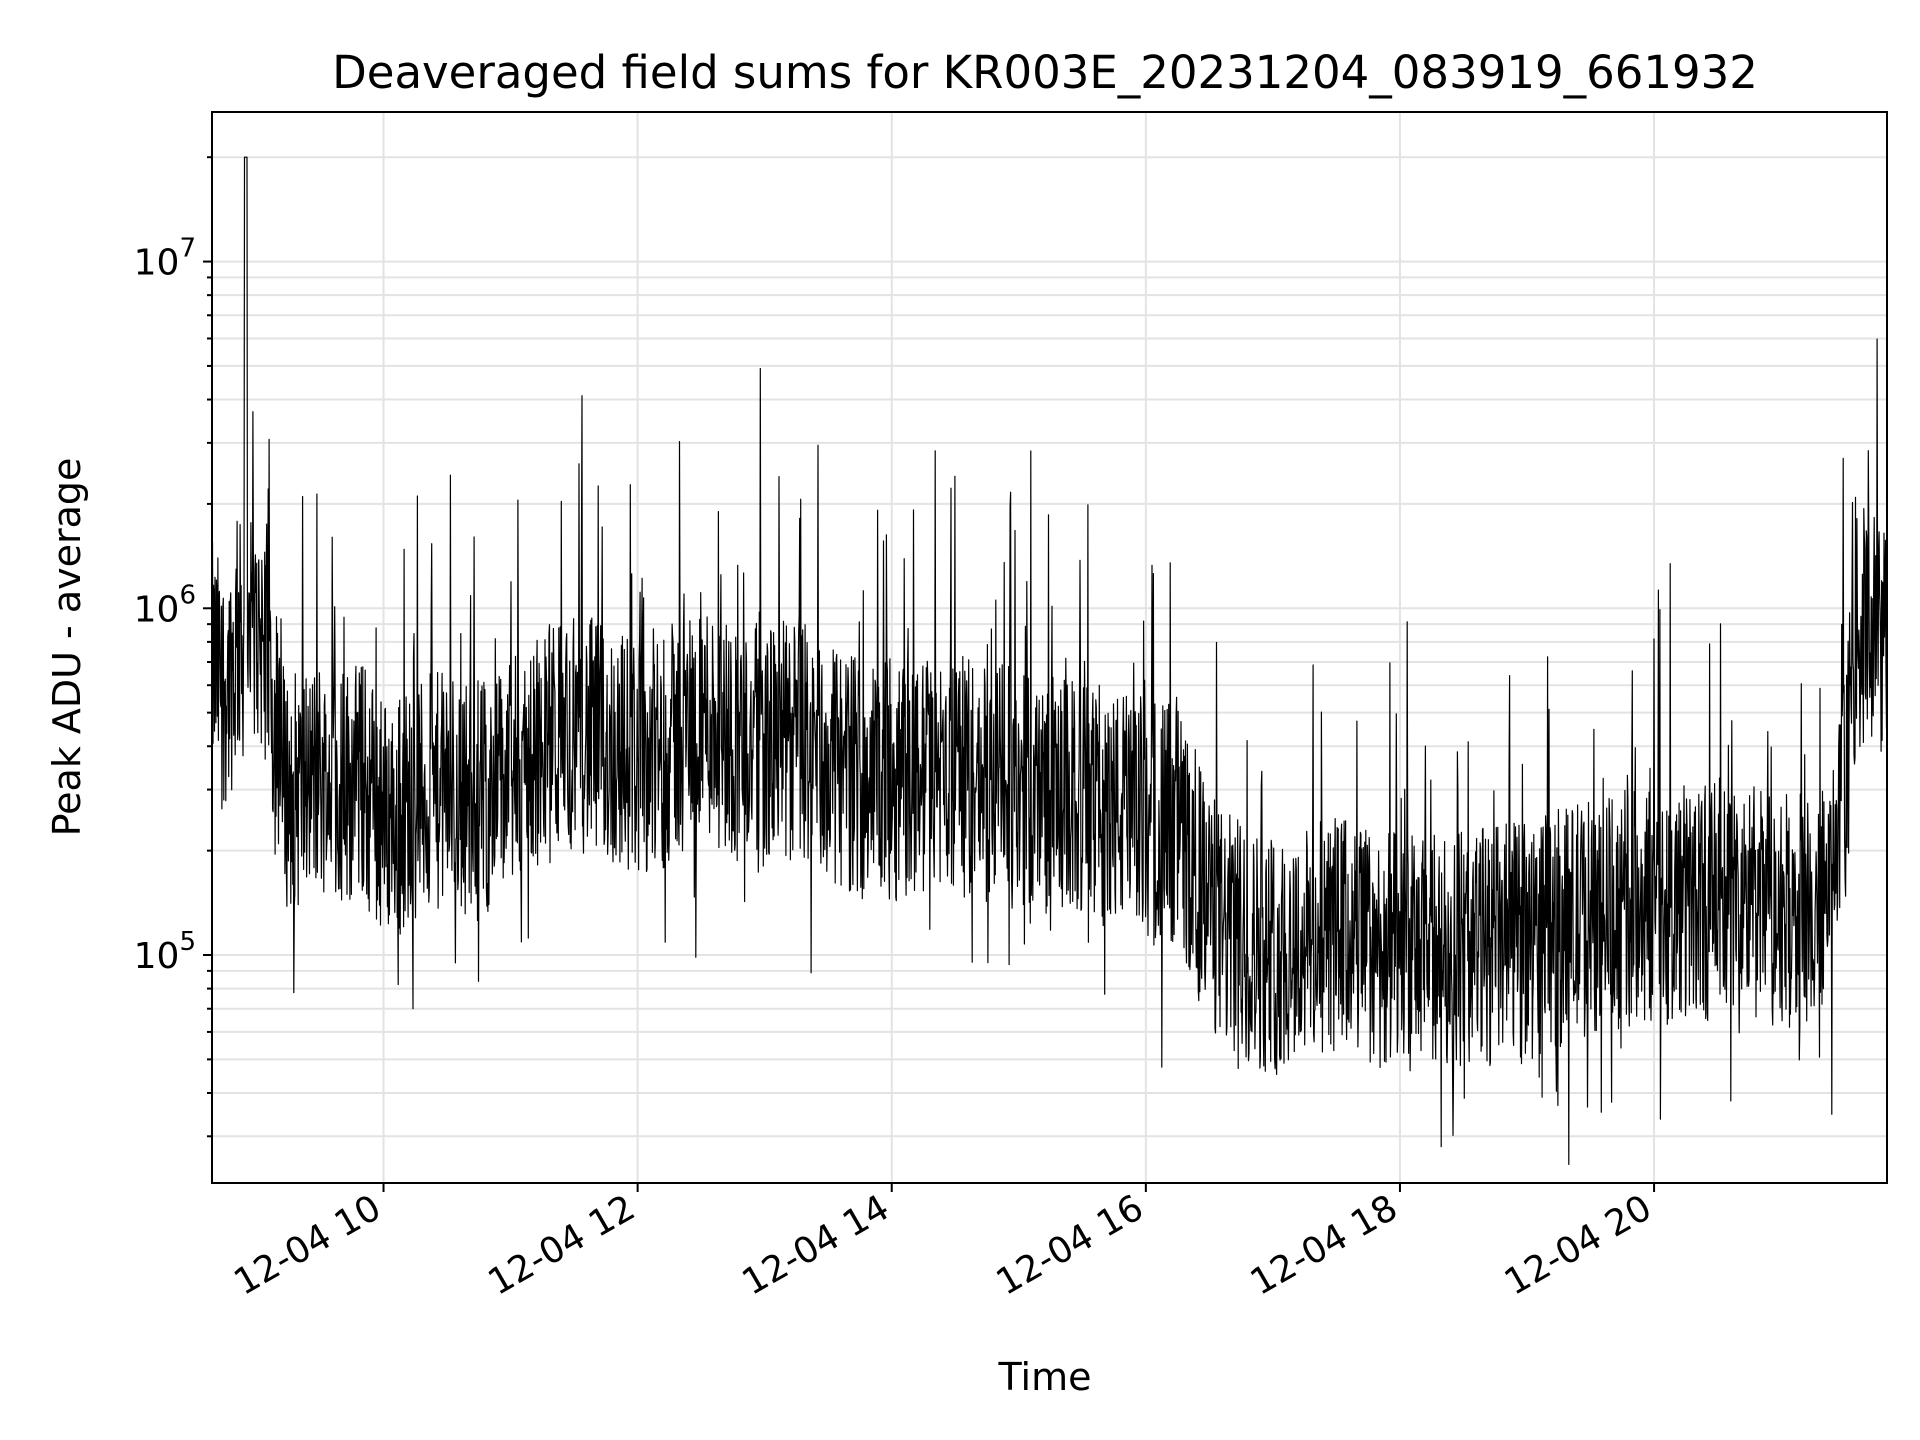  What do you see at coordinates (165, 952) in the screenshot?
I see `y-tick-label: 10⁵` at bounding box center [165, 952].